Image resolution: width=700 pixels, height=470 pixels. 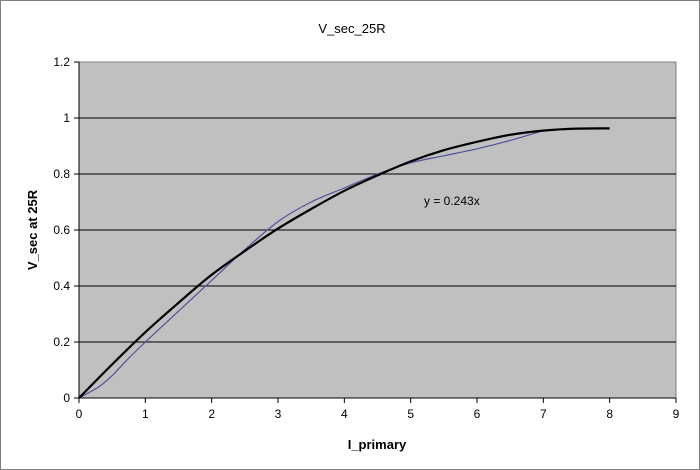 What do you see at coordinates (32, 229) in the screenshot?
I see `y-axis-label: V_sec at 25R` at bounding box center [32, 229].